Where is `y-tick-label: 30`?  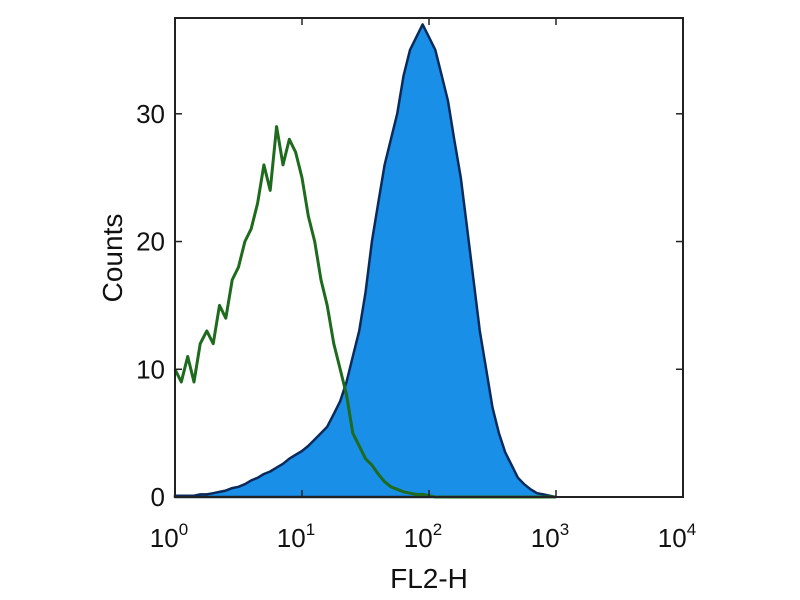
y-tick-label: 30 is located at coordinates (150, 114).